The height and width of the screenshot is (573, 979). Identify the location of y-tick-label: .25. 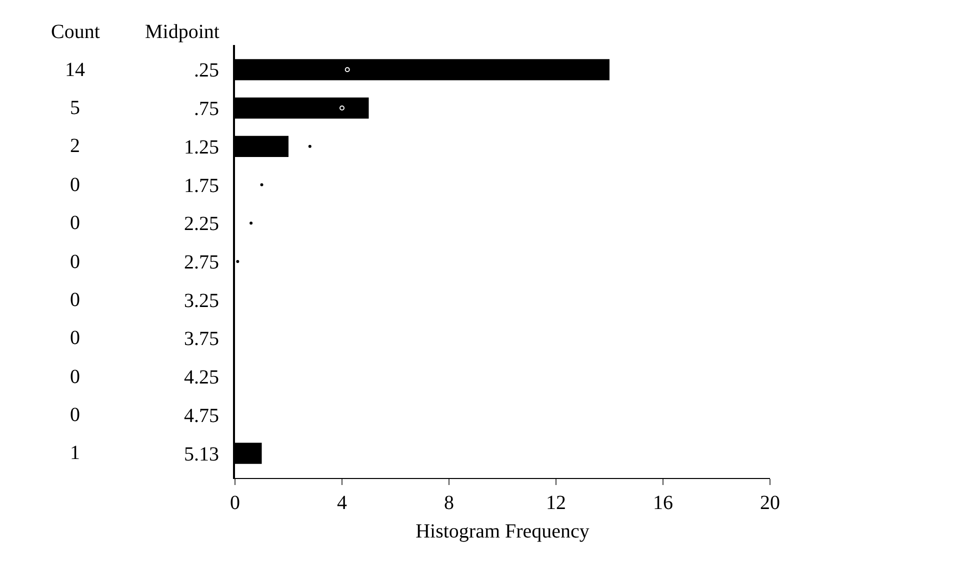
(206, 71).